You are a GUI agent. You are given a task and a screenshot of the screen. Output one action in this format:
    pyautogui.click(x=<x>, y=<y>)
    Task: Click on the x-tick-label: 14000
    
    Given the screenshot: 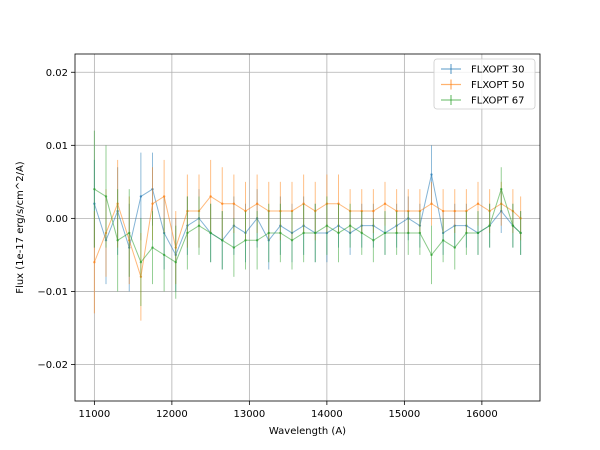 What is the action you would take?
    pyautogui.click(x=327, y=414)
    